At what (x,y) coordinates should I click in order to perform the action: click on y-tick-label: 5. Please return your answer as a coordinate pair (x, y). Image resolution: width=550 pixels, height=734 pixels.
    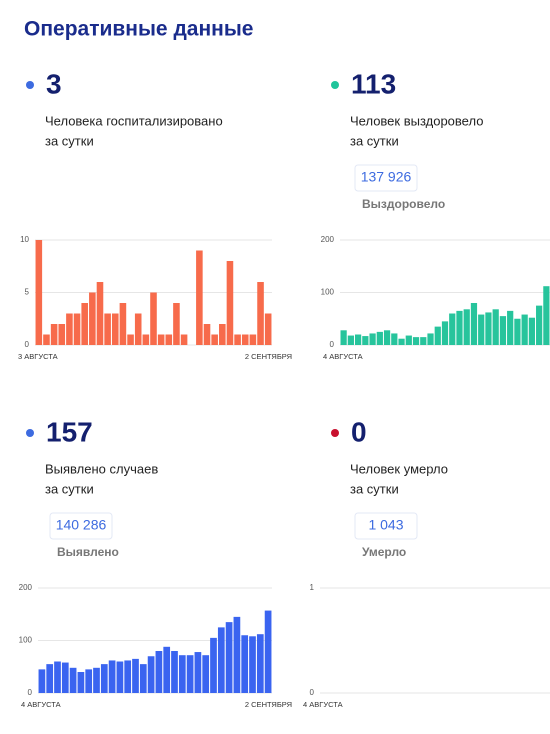
    Looking at the image, I should click on (27, 292).